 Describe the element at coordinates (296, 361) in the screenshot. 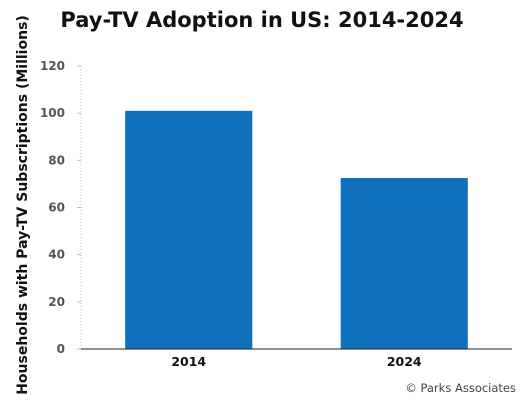

I see `x-axis-ticks: 2014 2024` at that location.